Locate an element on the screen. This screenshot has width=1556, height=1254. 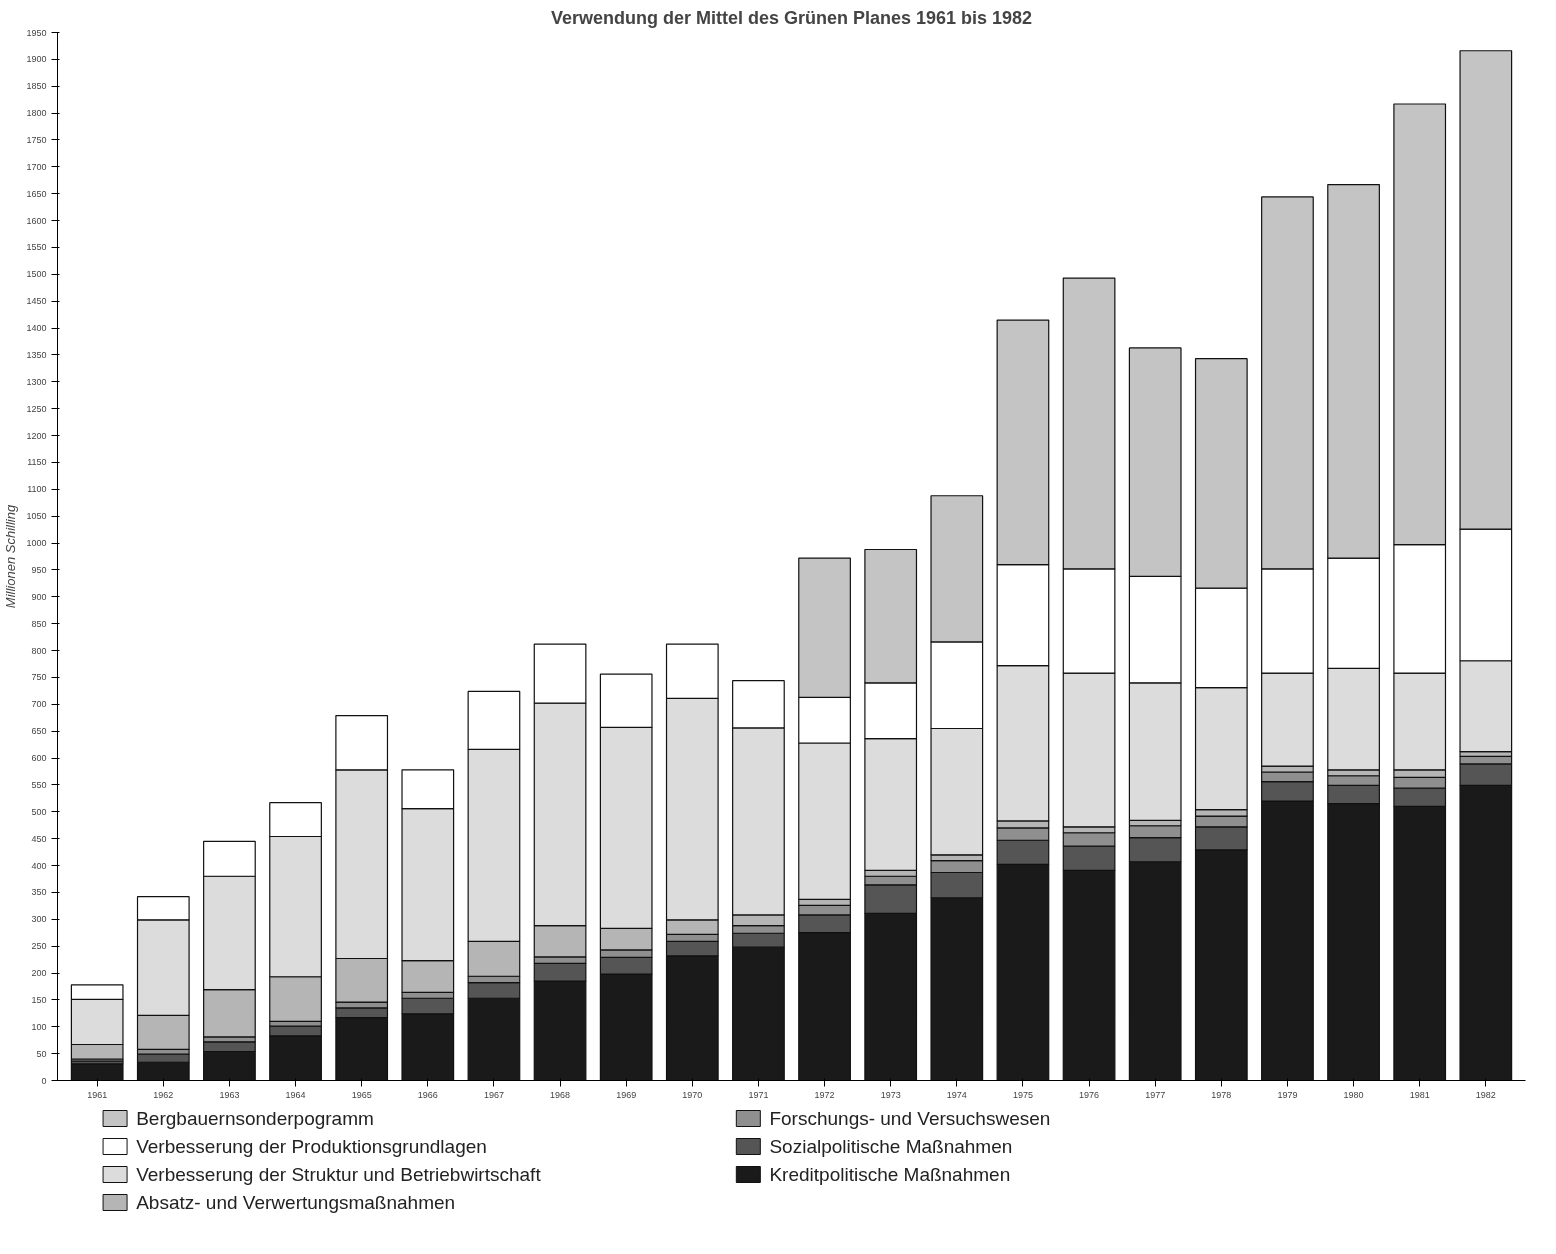
x-tick-label: 1982 is located at coordinates (1485, 1094).